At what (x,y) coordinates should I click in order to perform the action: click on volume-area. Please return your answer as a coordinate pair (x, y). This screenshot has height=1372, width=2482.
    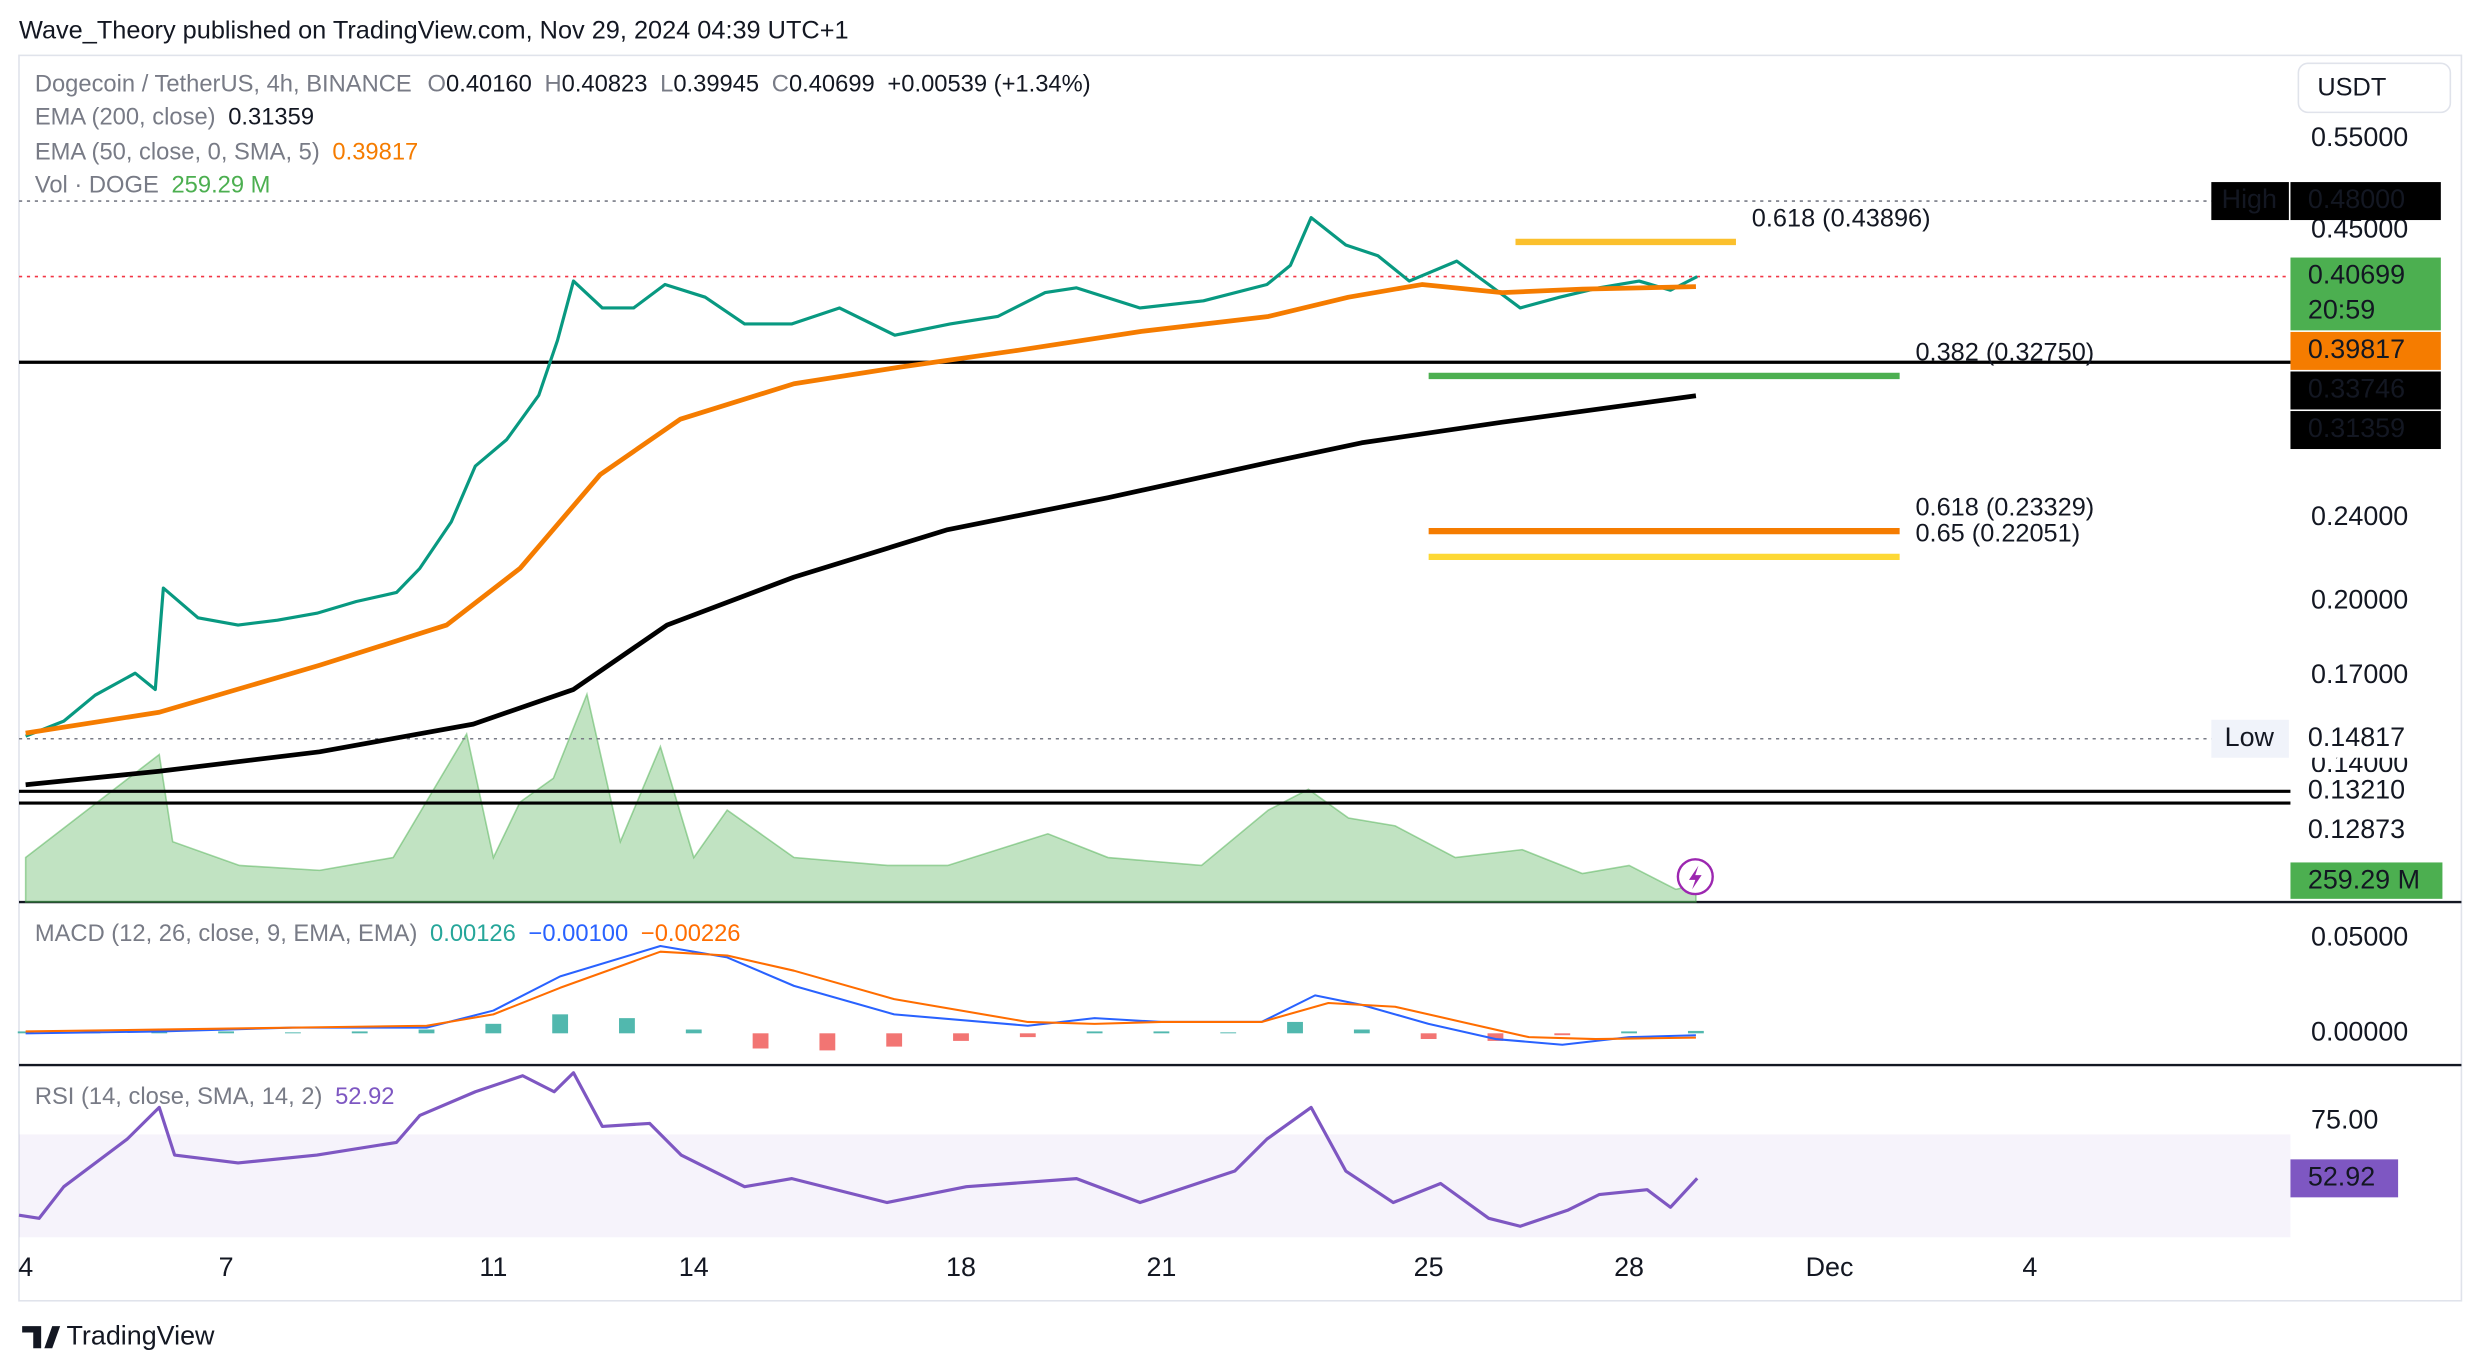
    Looking at the image, I should click on (860, 797).